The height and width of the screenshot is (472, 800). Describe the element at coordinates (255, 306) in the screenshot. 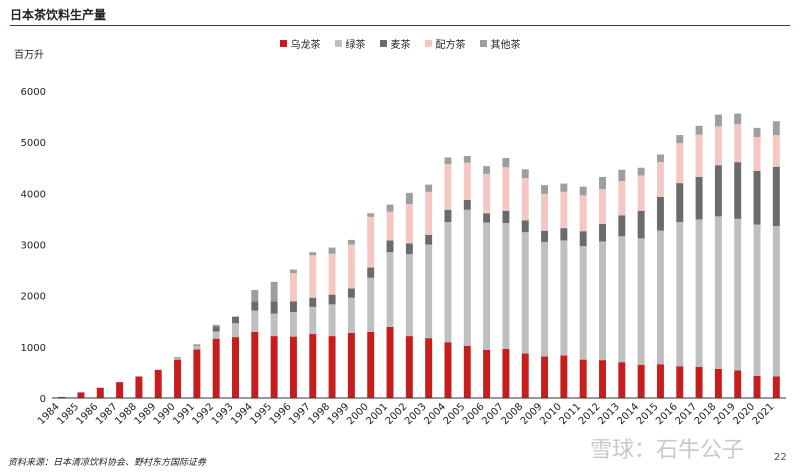

I see `bar-segment-s2-1994` at that location.